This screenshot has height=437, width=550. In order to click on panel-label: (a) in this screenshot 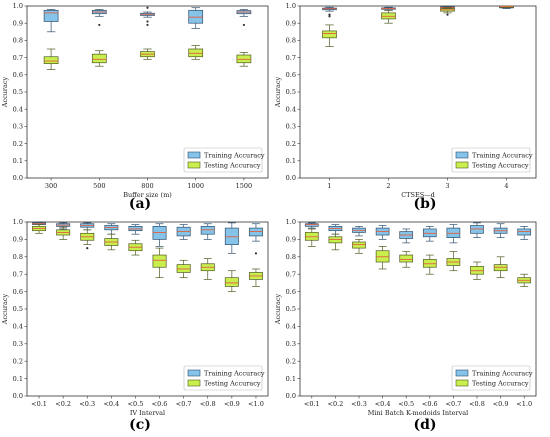, I will do `click(140, 204)`.